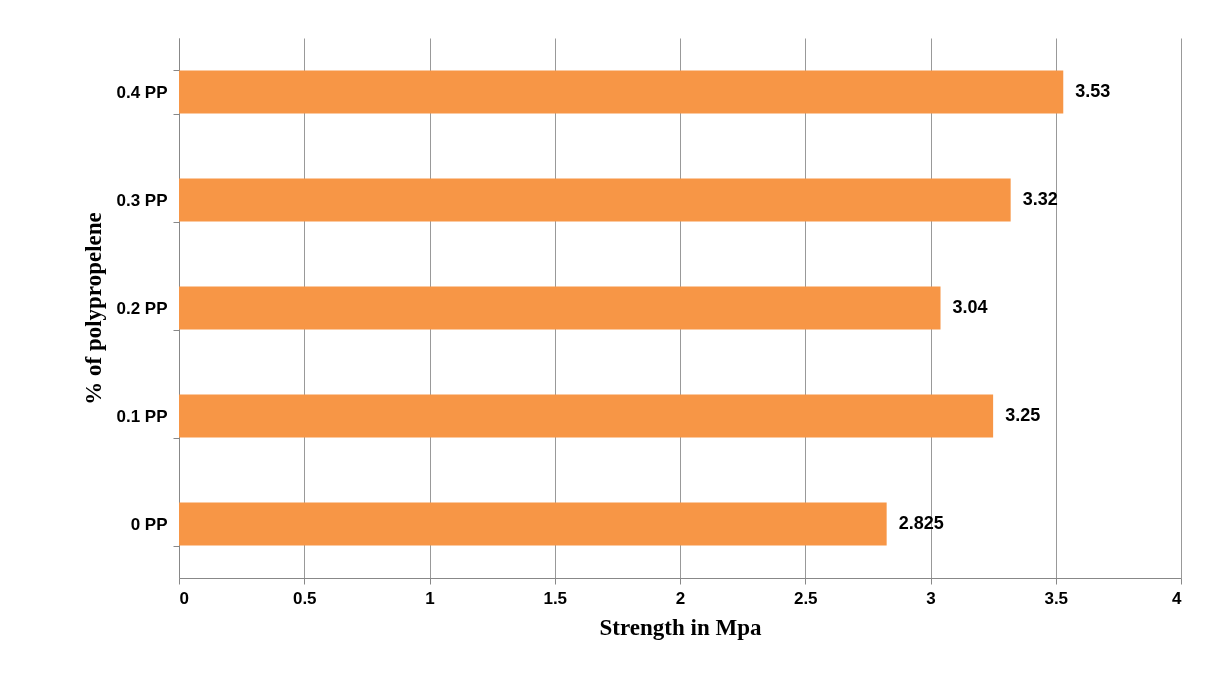  I want to click on x-tick-label: 1, so click(430, 598).